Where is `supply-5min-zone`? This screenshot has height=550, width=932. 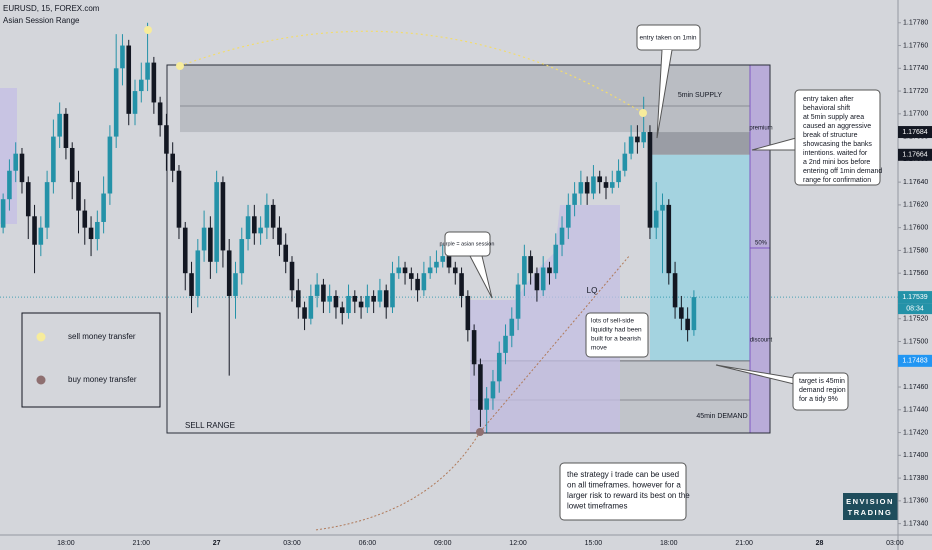
supply-5min-zone is located at coordinates (700, 143).